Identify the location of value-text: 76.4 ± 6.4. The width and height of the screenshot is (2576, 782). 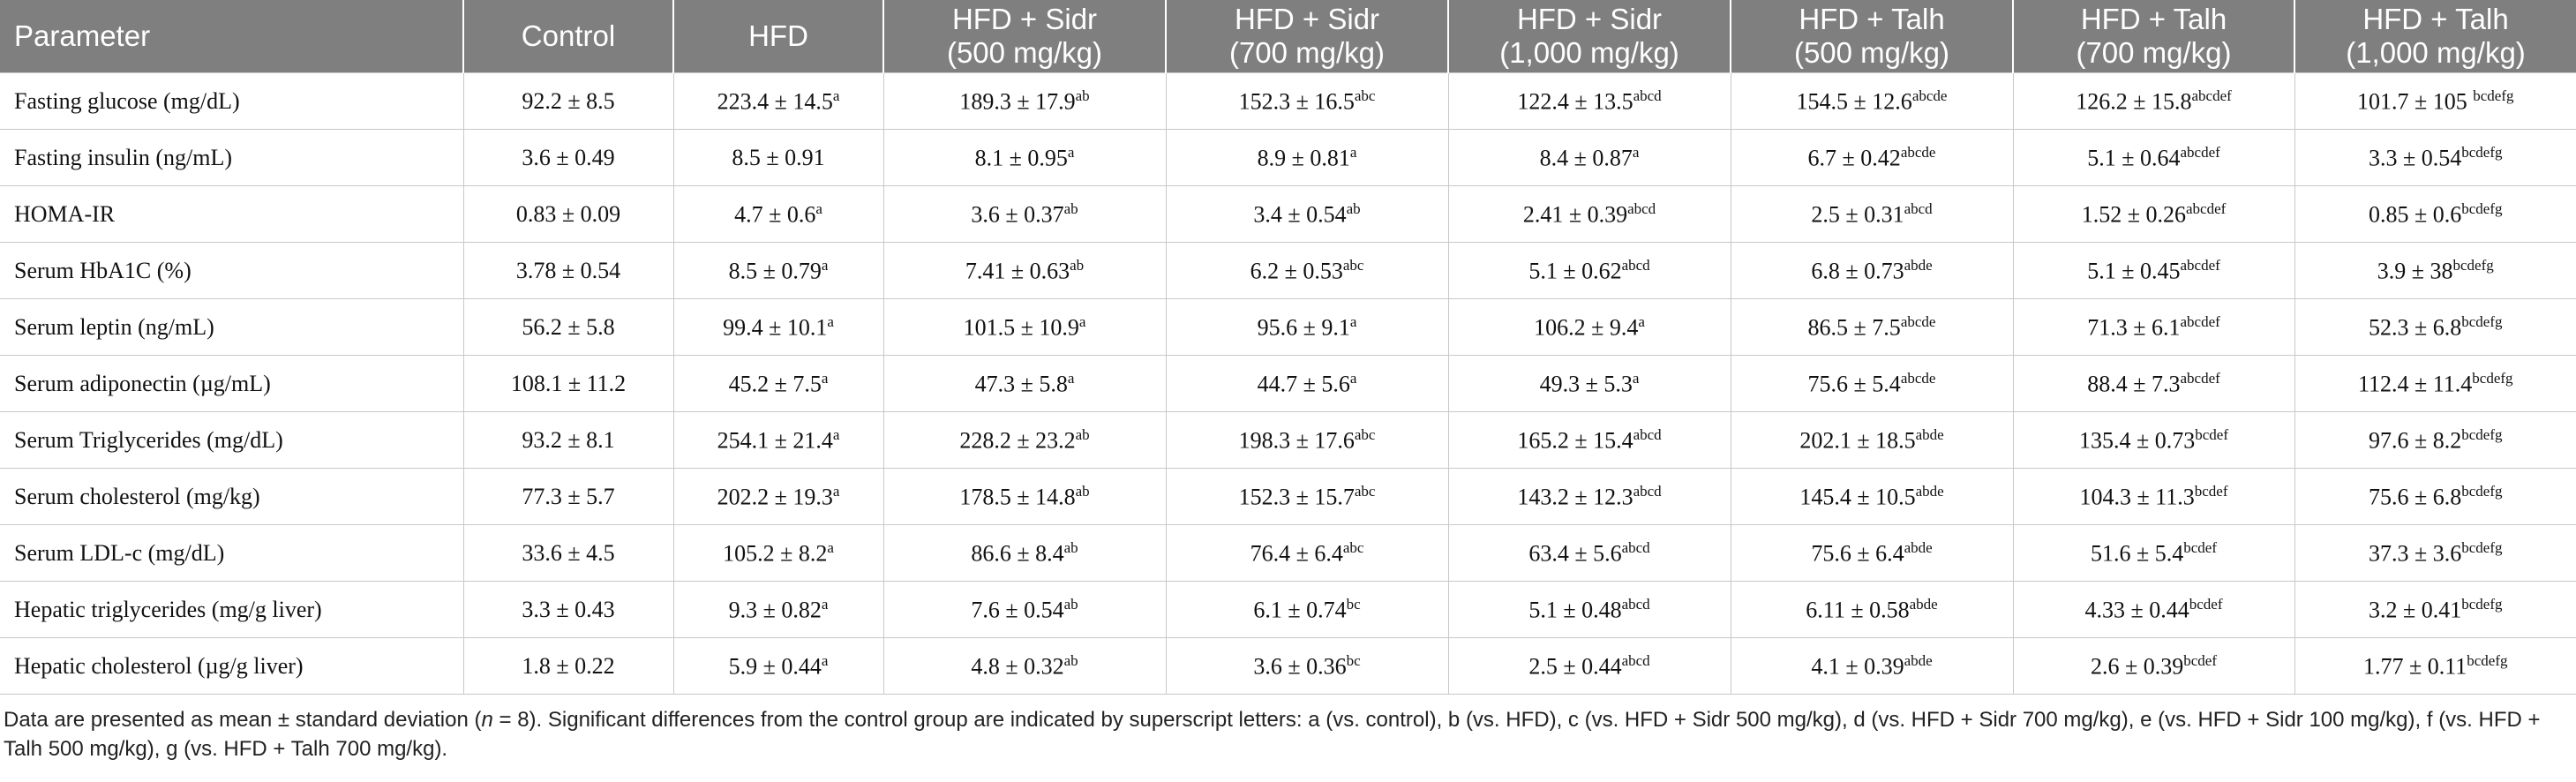
(1296, 553).